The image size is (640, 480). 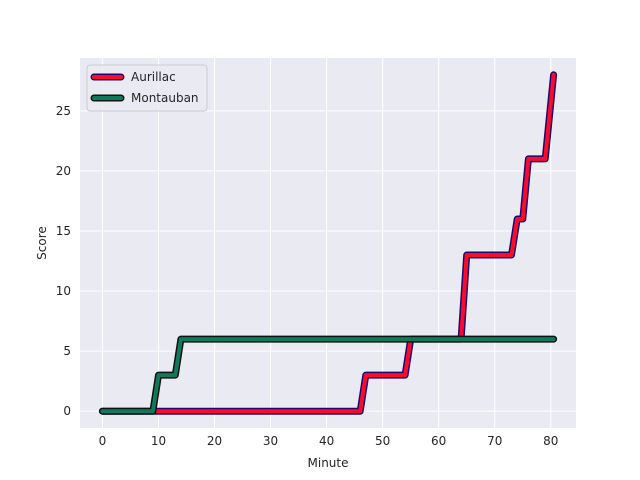 What do you see at coordinates (270, 441) in the screenshot?
I see `x-tick-label: 30` at bounding box center [270, 441].